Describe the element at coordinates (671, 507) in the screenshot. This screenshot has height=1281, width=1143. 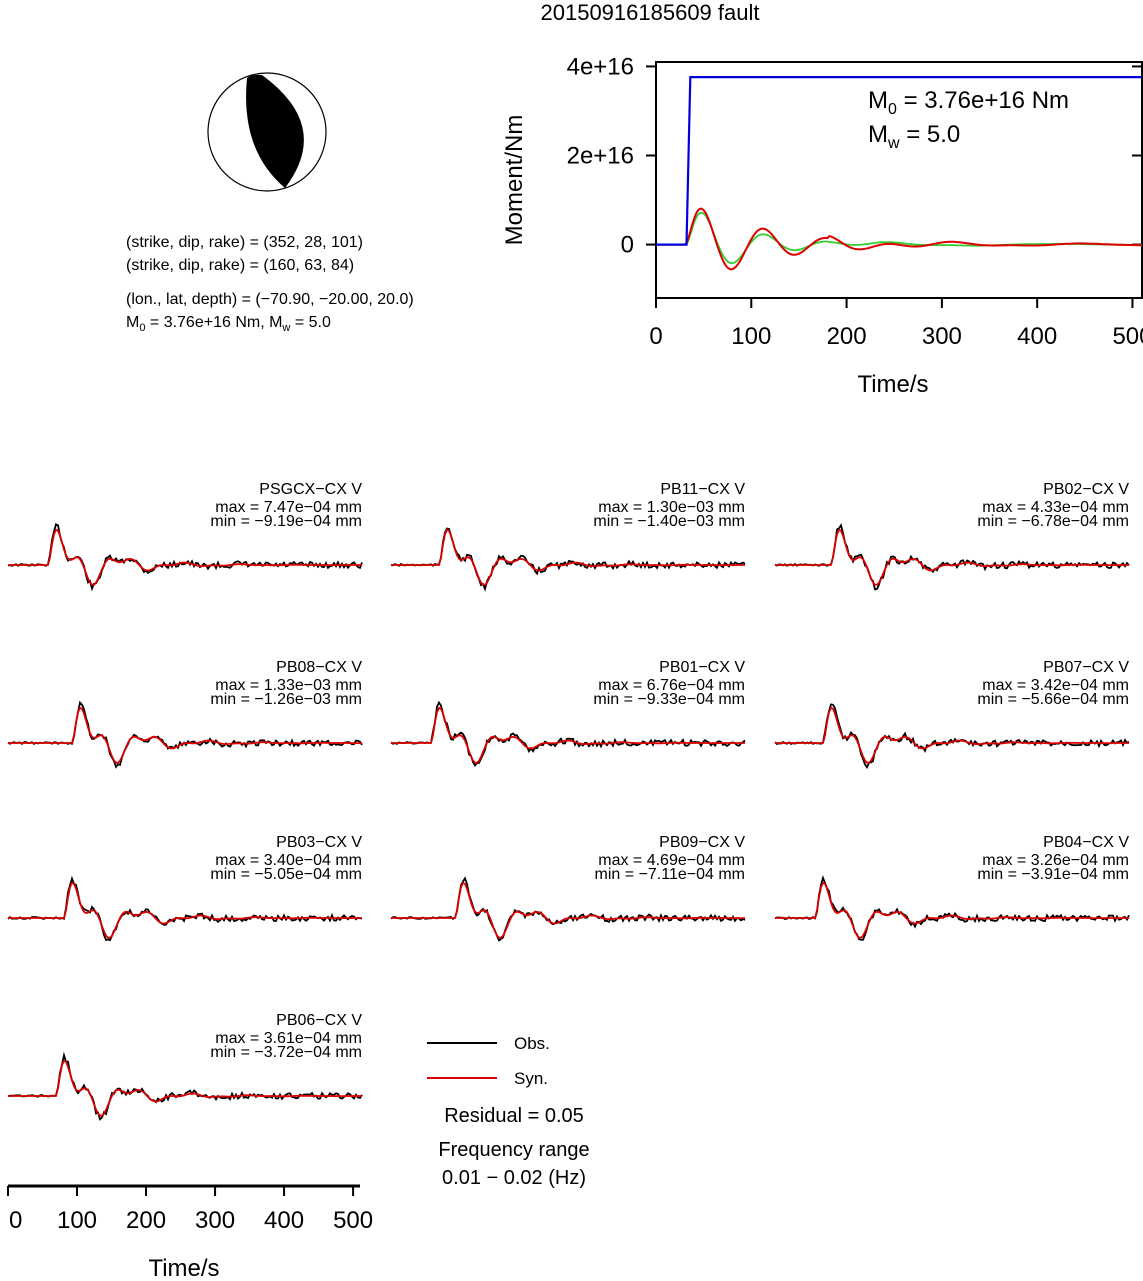
I see `station-max: max = 1.30e−03 mm` at that location.